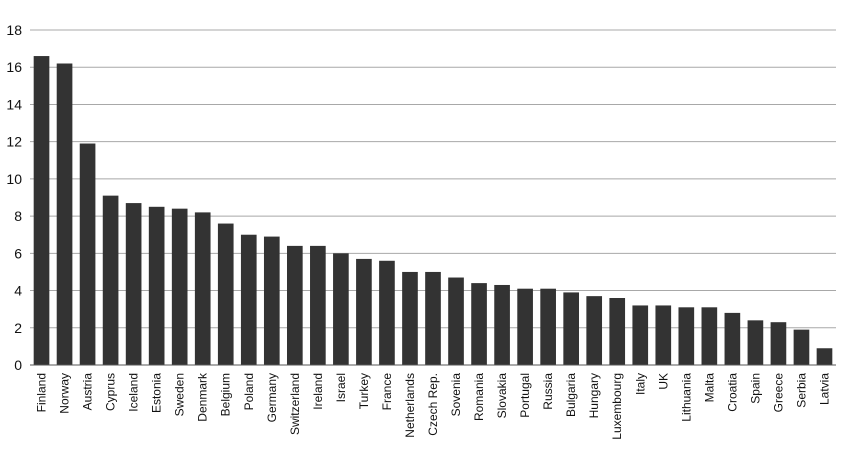  What do you see at coordinates (502, 396) in the screenshot?
I see `x-tick-label: Slovakia` at bounding box center [502, 396].